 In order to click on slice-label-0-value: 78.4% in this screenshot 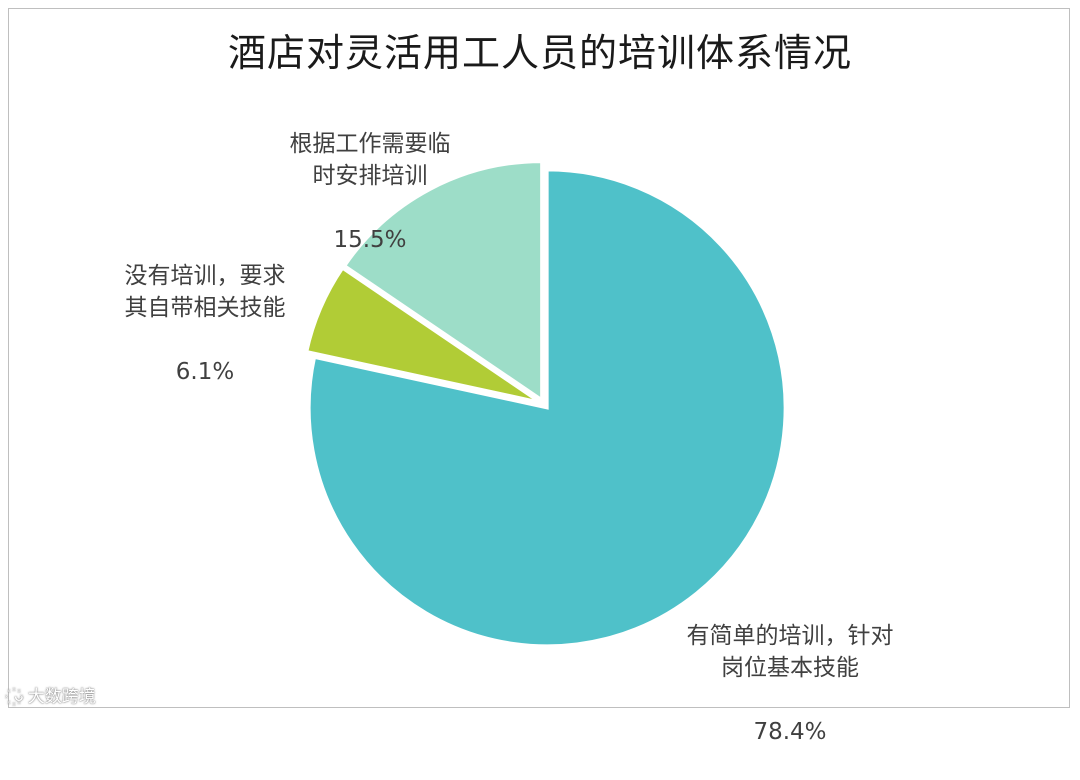, I will do `click(790, 732)`.